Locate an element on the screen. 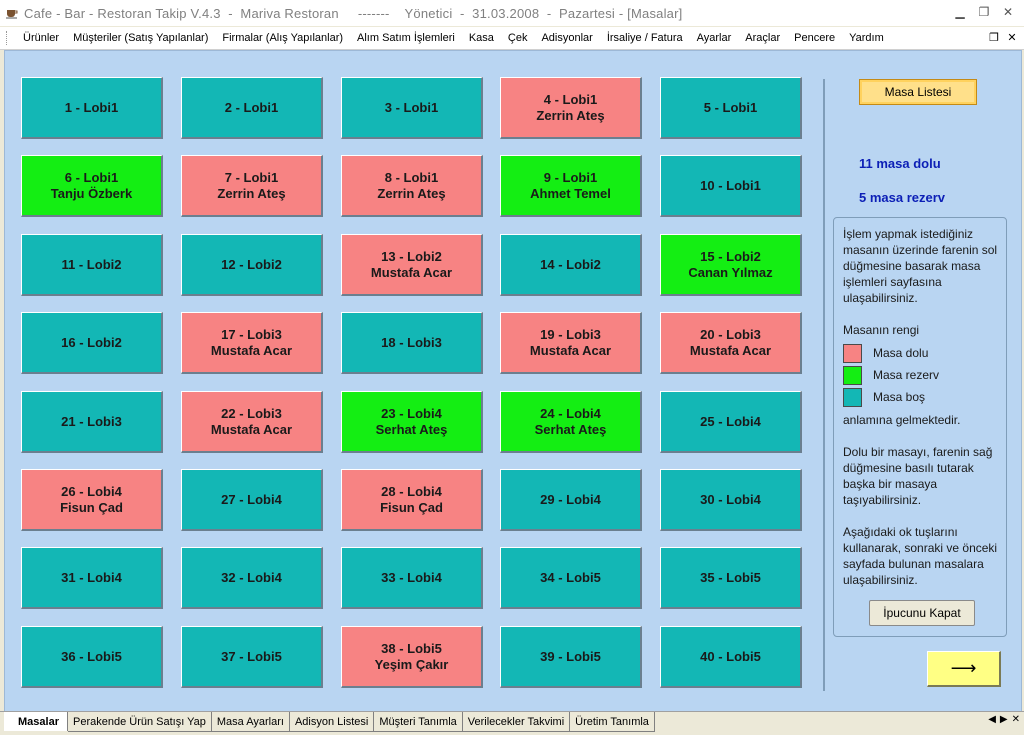  tab-musteri-tanimla: Müşteri Tanımla is located at coordinates (418, 722).